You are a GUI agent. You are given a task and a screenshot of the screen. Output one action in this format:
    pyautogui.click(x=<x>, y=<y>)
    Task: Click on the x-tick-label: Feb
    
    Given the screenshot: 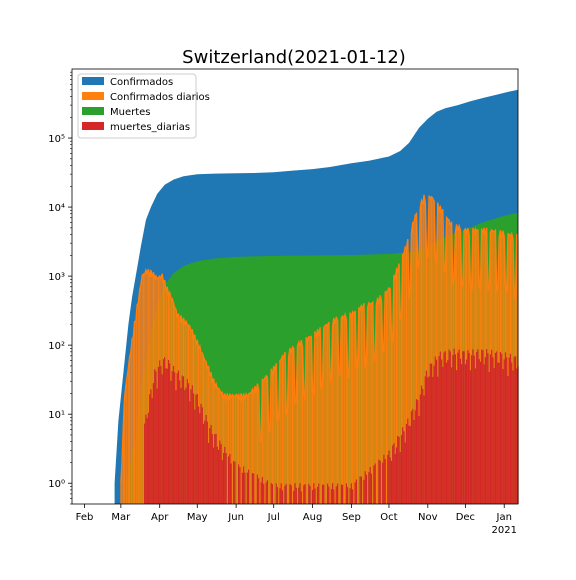 What is the action you would take?
    pyautogui.click(x=85, y=517)
    